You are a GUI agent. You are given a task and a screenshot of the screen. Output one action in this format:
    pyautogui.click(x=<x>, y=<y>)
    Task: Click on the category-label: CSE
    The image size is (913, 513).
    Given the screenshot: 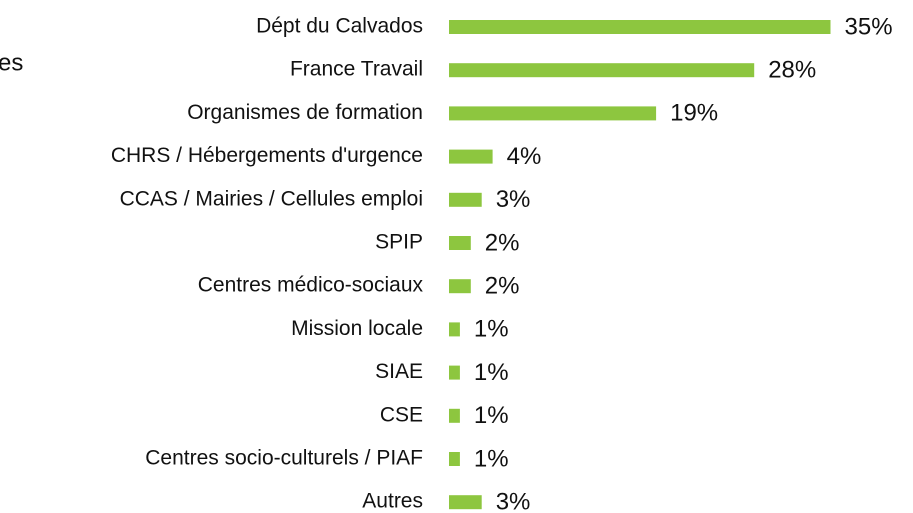 What is the action you would take?
    pyautogui.click(x=401, y=414)
    